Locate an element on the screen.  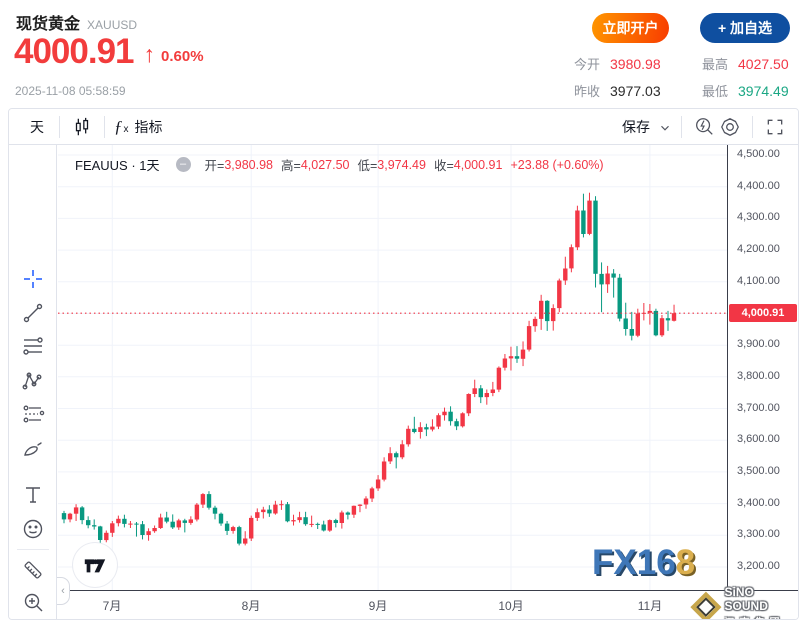
stat-value-prev-close: 3977.03 is located at coordinates (635, 90).